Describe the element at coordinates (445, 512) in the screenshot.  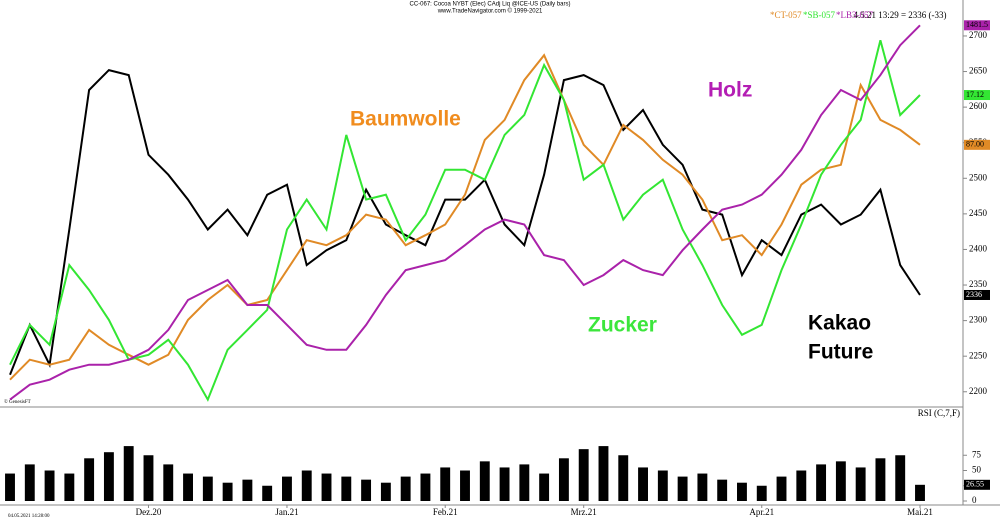
I see `x-tick-label: Feb.21` at that location.